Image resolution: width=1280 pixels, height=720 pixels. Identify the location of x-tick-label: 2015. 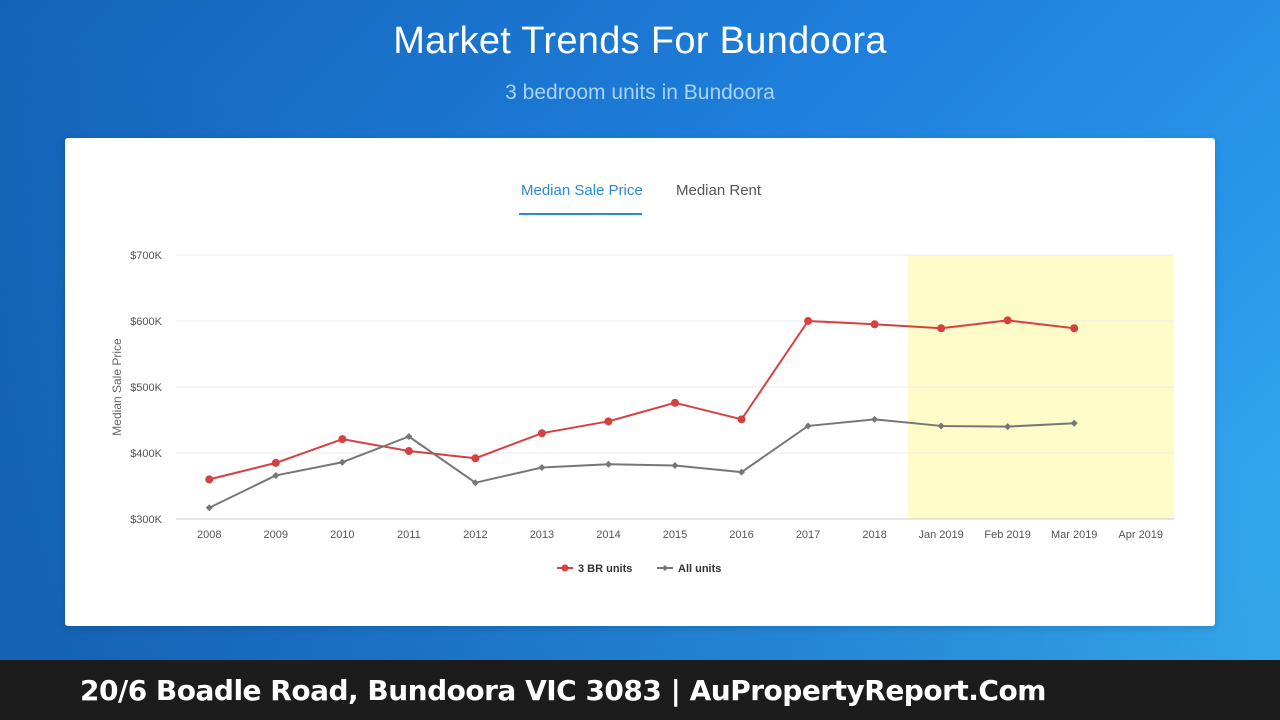
(675, 535).